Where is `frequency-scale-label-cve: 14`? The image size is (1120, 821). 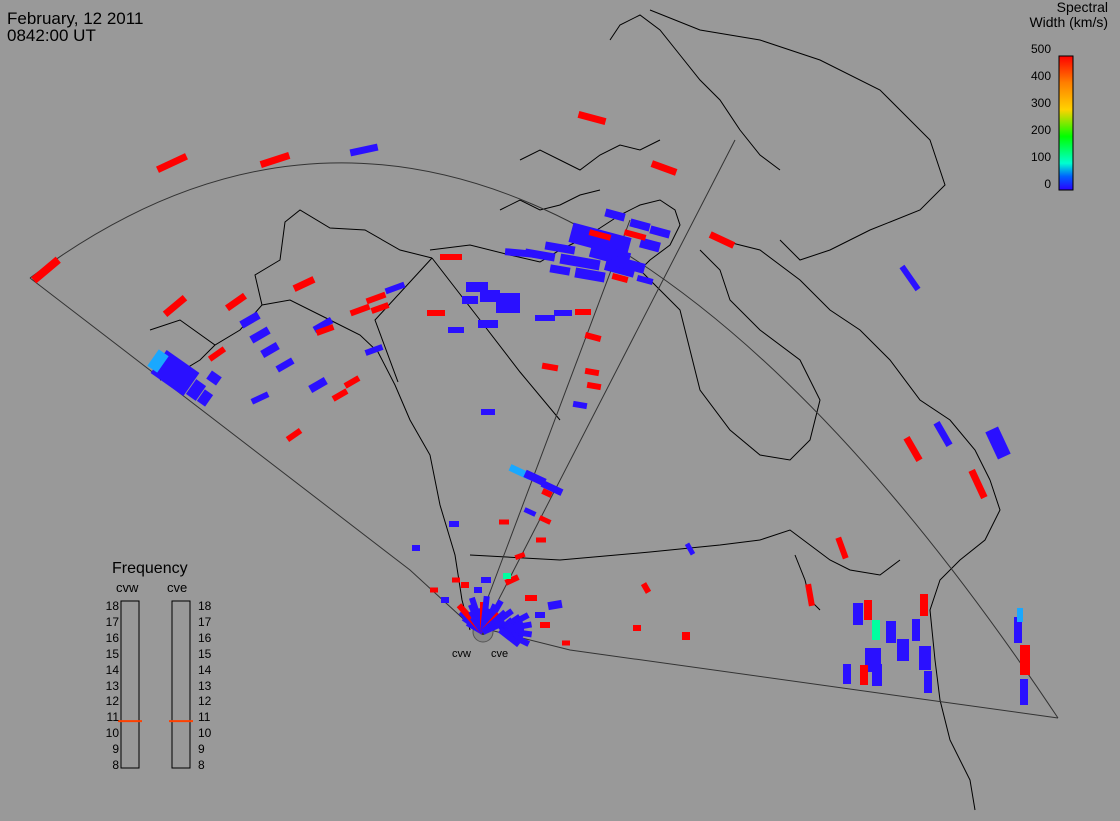 frequency-scale-label-cve: 14 is located at coordinates (205, 669).